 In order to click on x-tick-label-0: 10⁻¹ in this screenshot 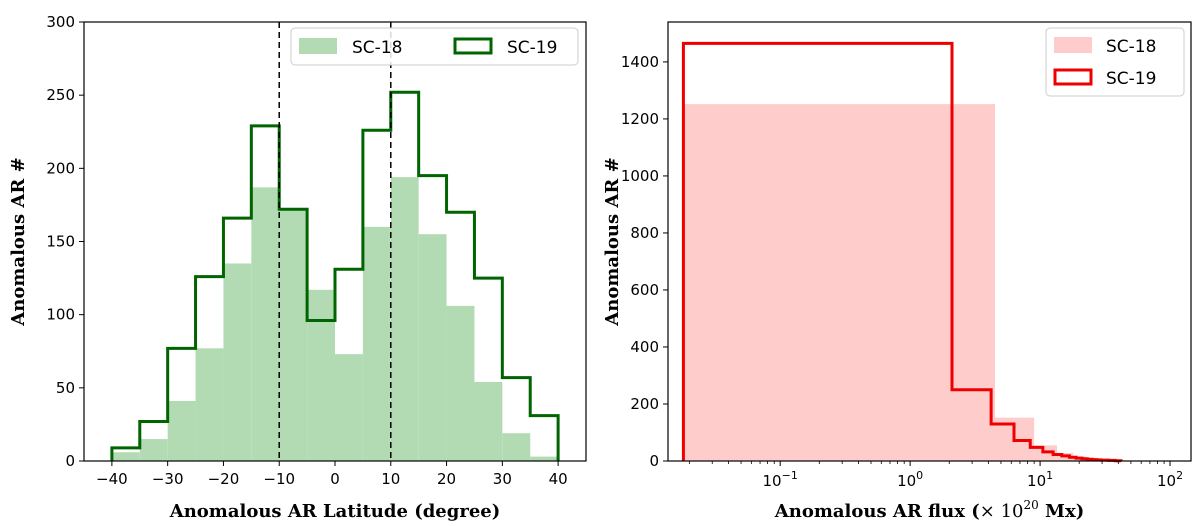, I will do `click(780, 479)`.